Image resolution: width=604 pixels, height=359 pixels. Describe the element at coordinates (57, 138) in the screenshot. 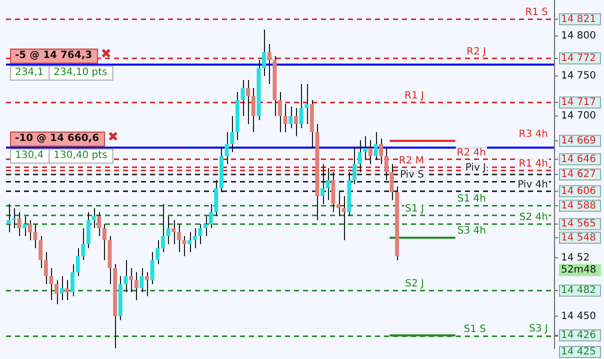

I see `annotation: -10 @ 14 660,6` at that location.